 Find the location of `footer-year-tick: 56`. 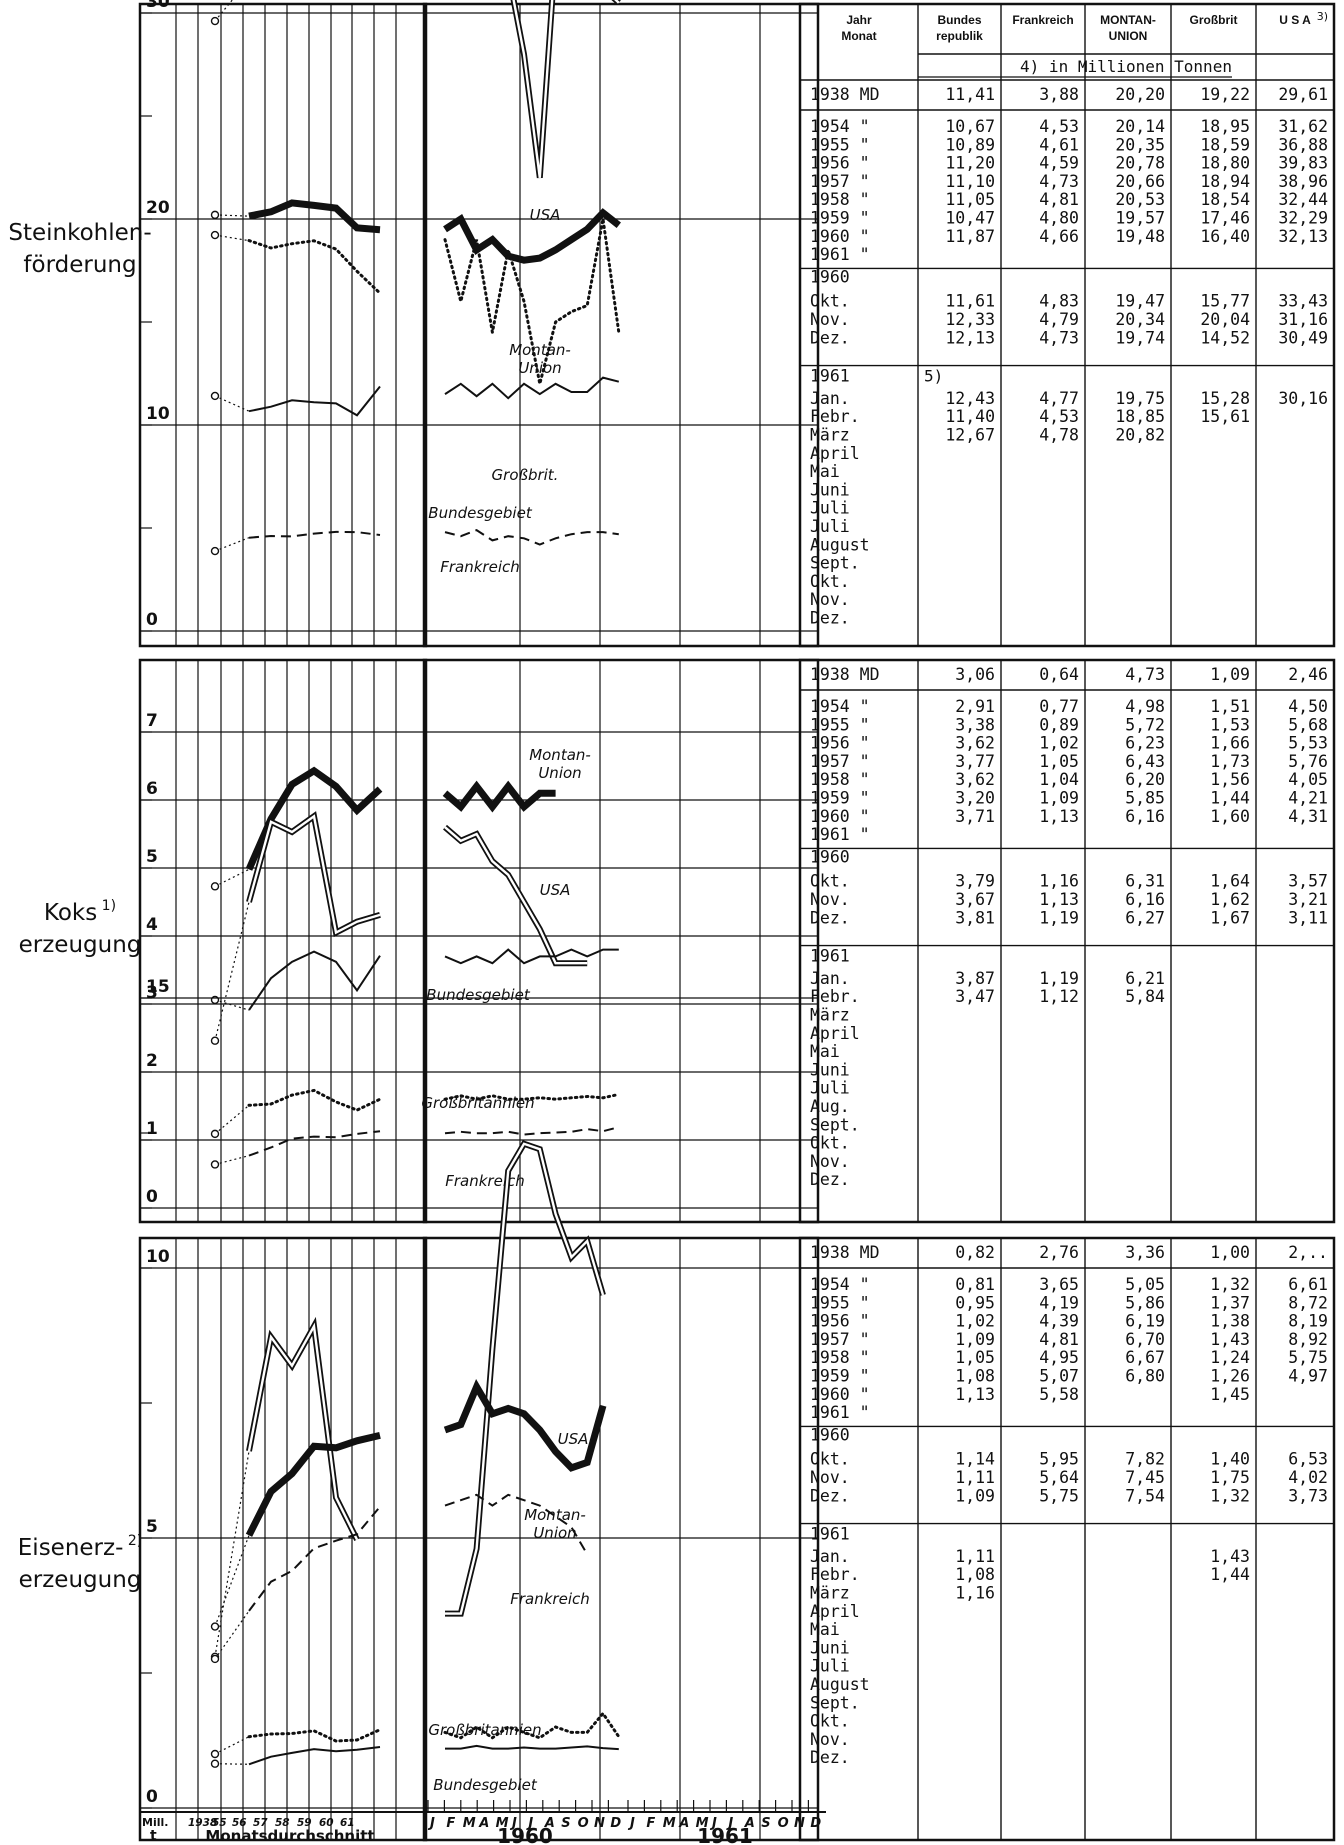

footer-year-tick: 56 is located at coordinates (239, 1823).